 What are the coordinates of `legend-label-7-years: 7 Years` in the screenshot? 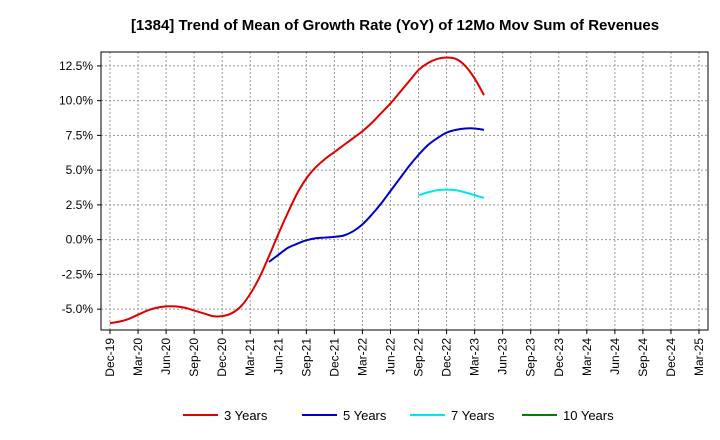 It's located at (473, 415).